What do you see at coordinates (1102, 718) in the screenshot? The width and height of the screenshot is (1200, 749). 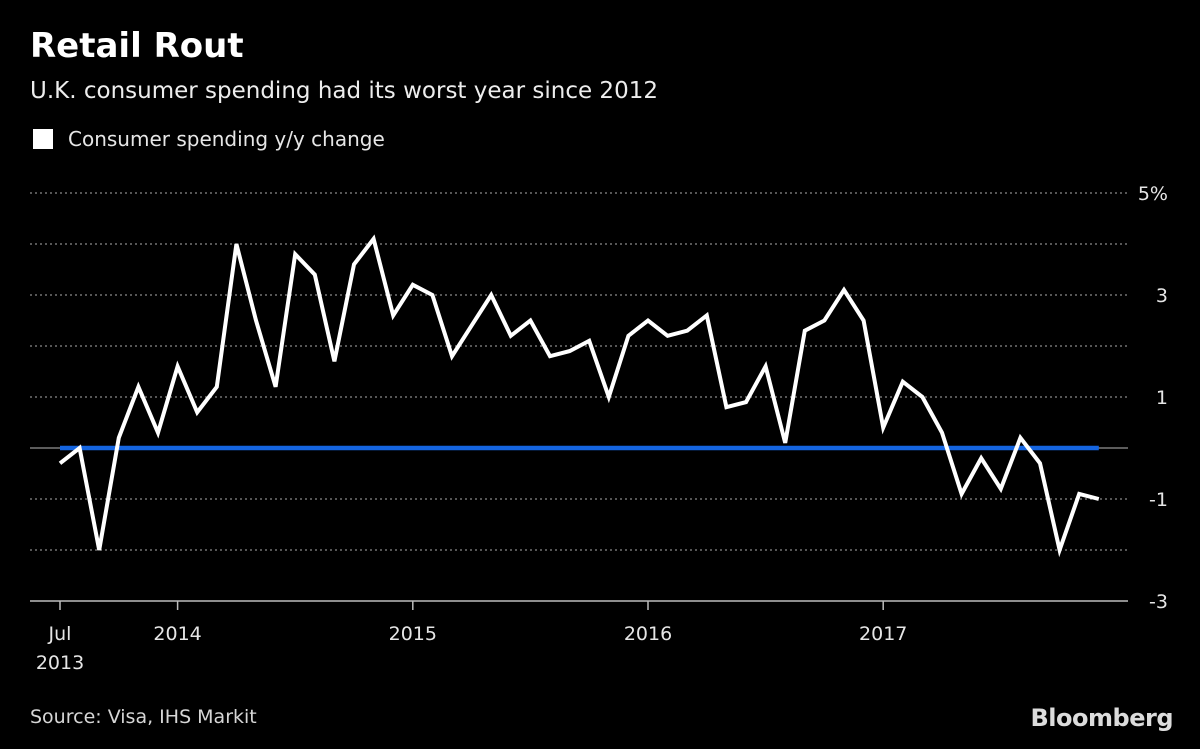 I see `bloomberg-logo: Bloomberg` at bounding box center [1102, 718].